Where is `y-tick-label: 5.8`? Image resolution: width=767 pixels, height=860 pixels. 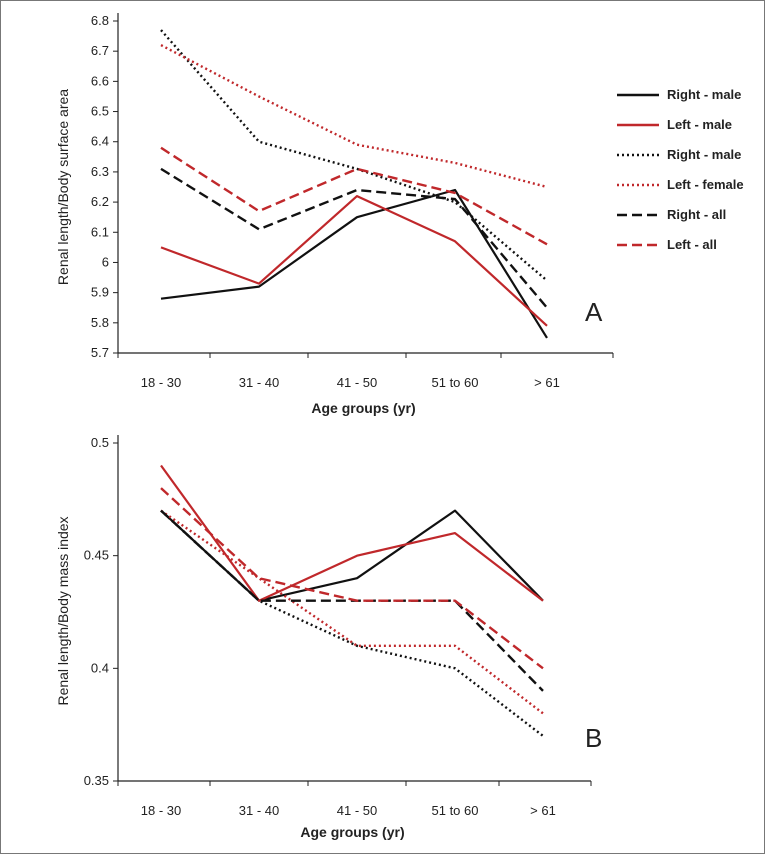
y-tick-label: 5.8 is located at coordinates (100, 322).